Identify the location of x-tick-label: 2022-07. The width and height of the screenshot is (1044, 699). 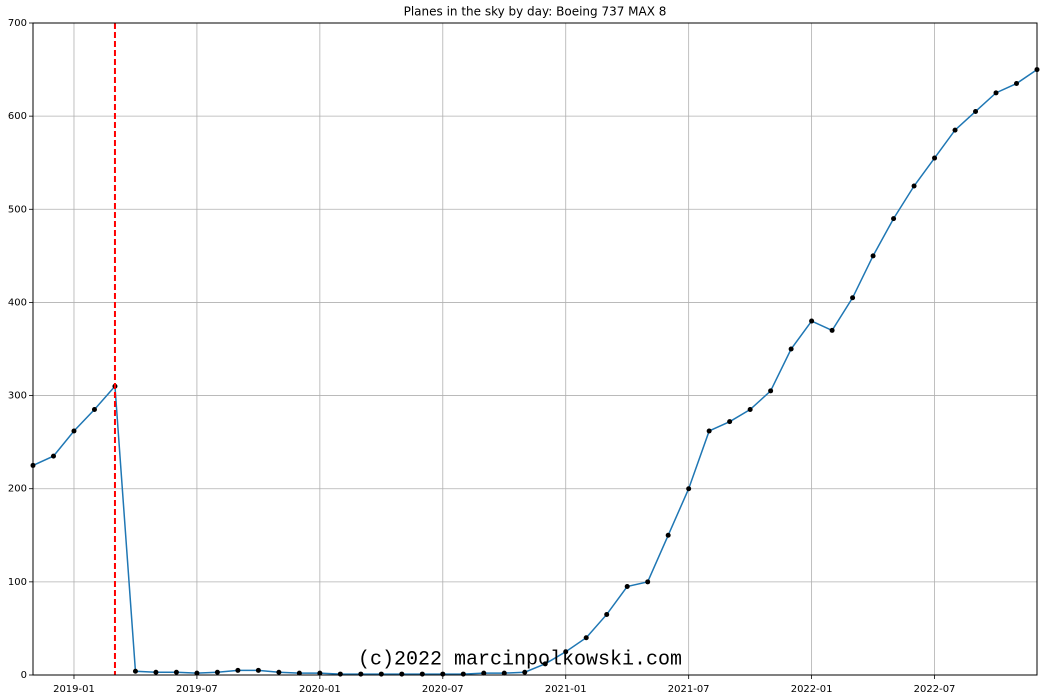
(935, 689).